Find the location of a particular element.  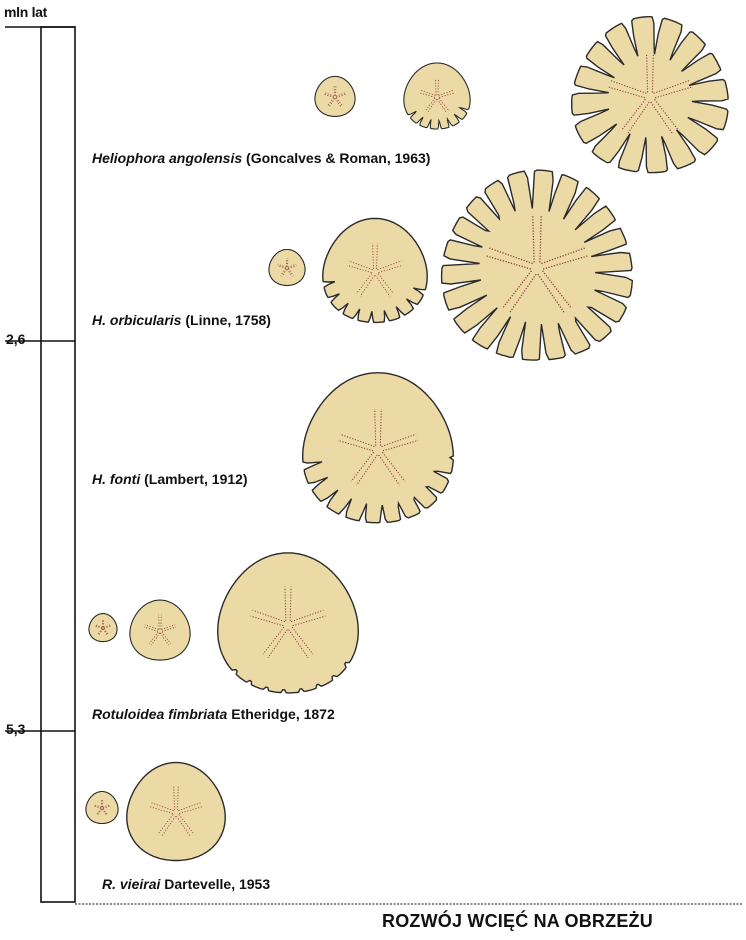

fossil-orbicularis-large is located at coordinates (537, 265).